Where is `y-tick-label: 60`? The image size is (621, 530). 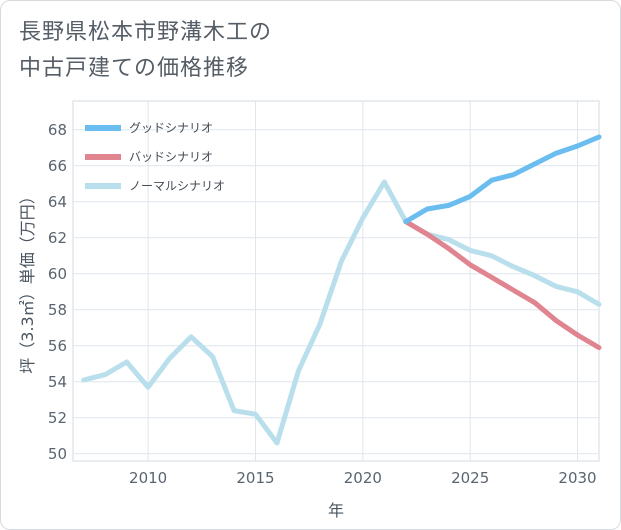 y-tick-label: 60 is located at coordinates (57, 274).